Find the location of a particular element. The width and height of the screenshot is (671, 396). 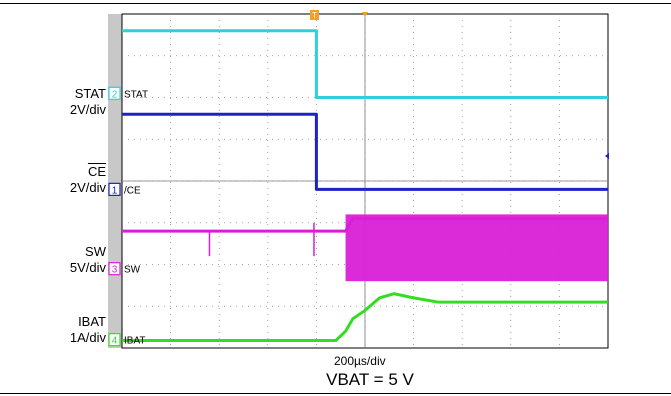

trigger-marker-label: T is located at coordinates (314, 15).